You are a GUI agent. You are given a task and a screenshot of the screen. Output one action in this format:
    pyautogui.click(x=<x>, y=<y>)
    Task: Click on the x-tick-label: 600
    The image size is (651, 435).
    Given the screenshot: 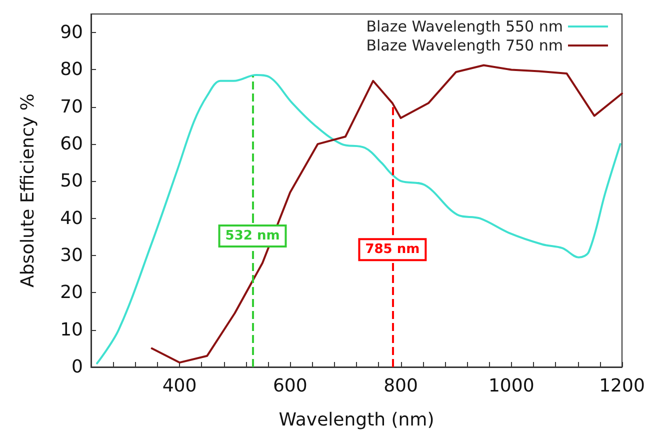 What is the action you would take?
    pyautogui.click(x=290, y=386)
    